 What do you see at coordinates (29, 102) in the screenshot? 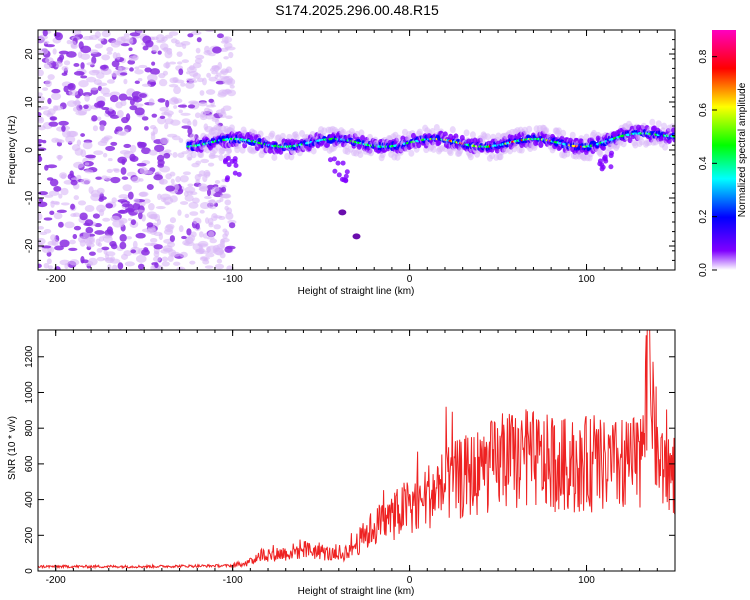
I see `spec-ytick-label: 10` at bounding box center [29, 102].